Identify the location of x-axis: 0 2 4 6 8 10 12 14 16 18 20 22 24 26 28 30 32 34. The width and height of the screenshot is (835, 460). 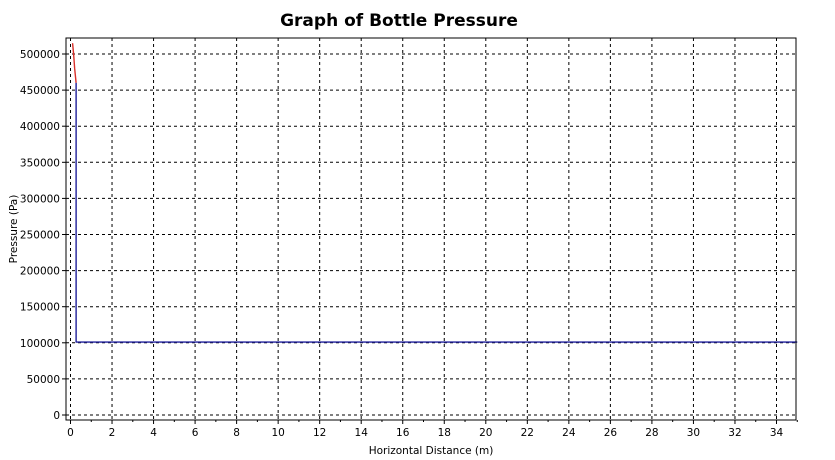
(432, 429).